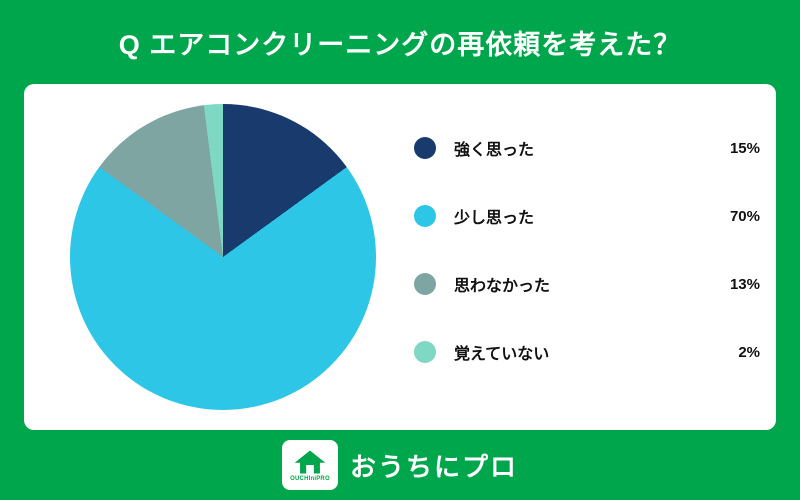 The image size is (800, 500). Describe the element at coordinates (494, 150) in the screenshot. I see `legend-label: 強く思った` at that location.